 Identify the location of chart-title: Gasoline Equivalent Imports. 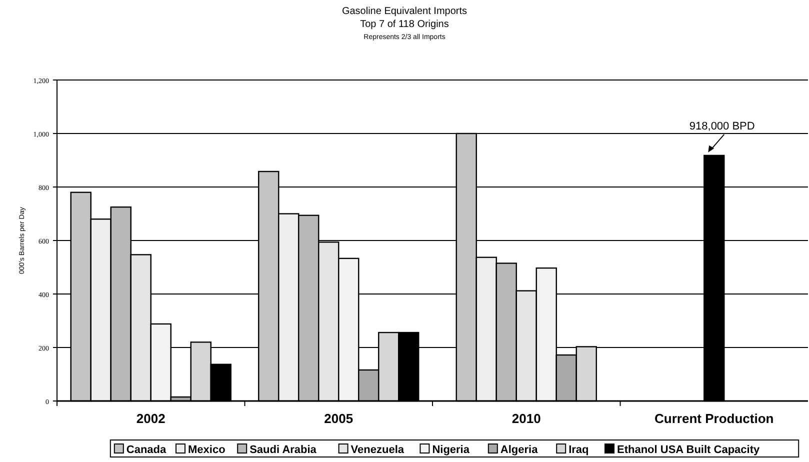
(405, 11).